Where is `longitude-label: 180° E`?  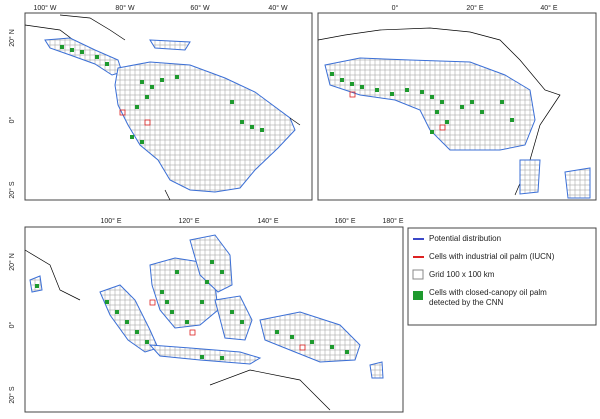
longitude-label: 180° E is located at coordinates (392, 221).